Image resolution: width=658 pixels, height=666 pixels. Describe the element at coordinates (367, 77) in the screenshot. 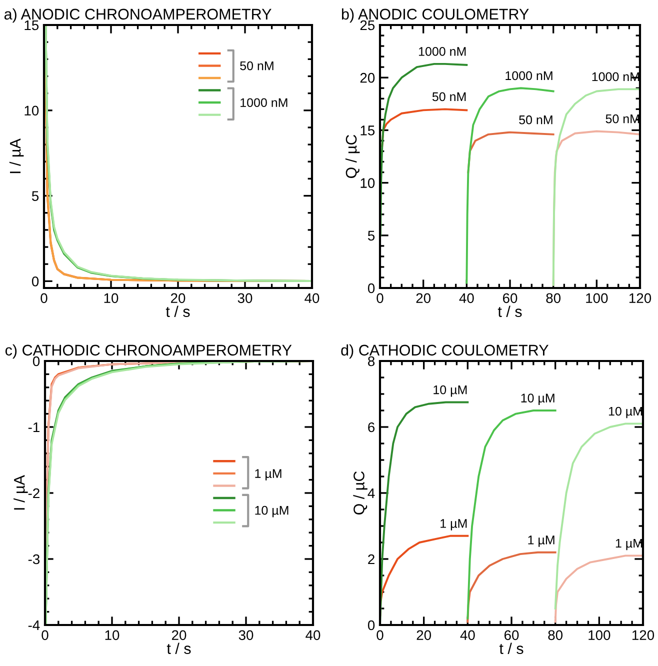

I see `y-tick-label: 20` at that location.